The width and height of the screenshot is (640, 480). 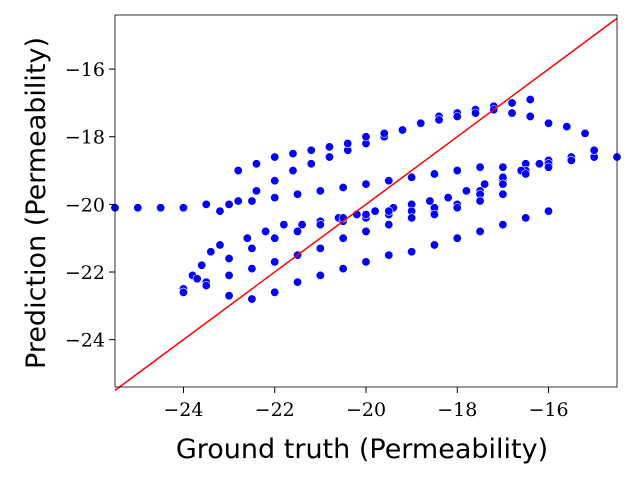 I want to click on x-tick-label: −22, so click(x=275, y=410).